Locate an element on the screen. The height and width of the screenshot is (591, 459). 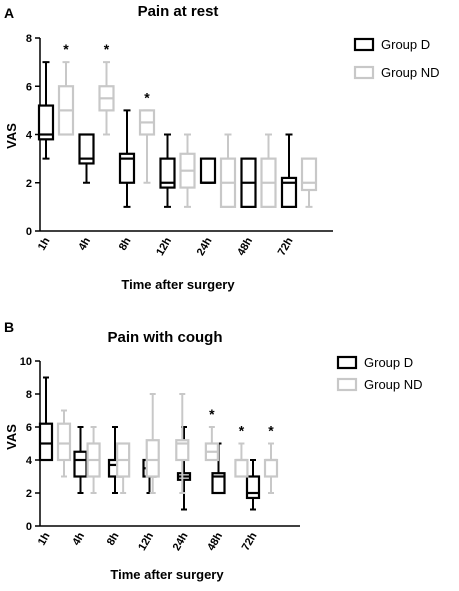
x-tick-label-b: 8h is located at coordinates (113, 538).